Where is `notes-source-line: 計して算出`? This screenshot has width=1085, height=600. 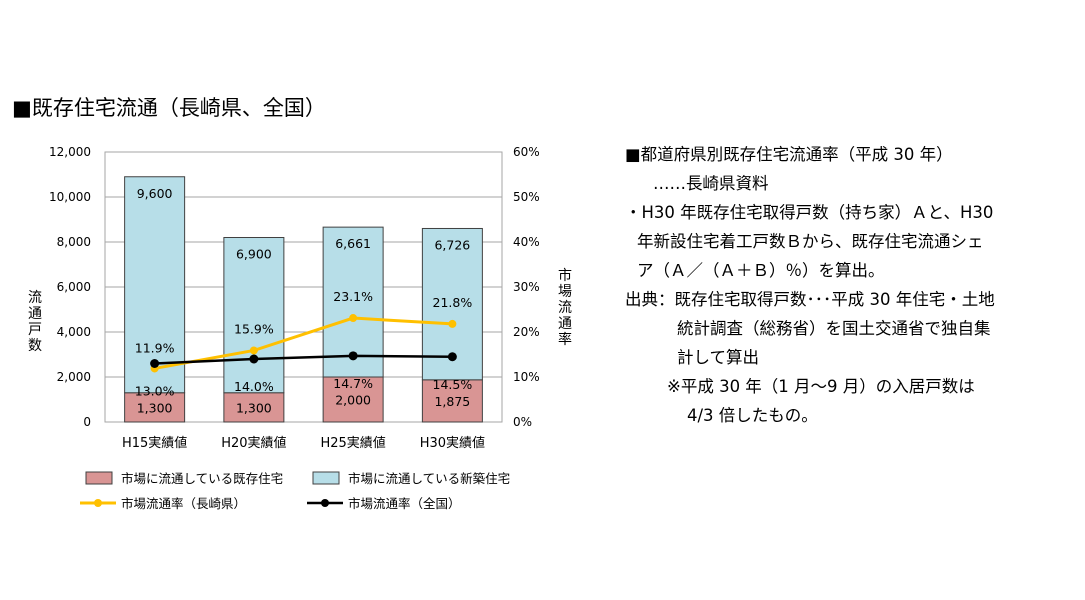 notes-source-line: 計して算出 is located at coordinates (718, 357).